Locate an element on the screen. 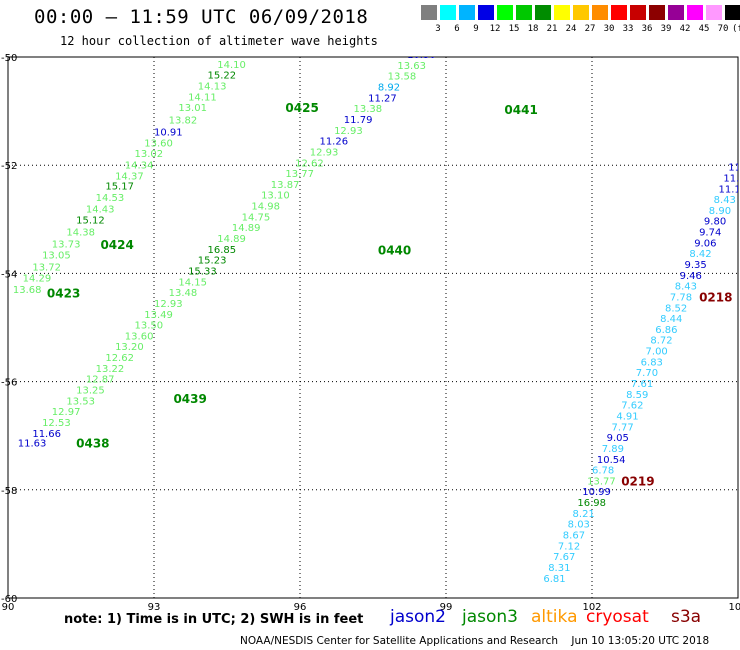 This screenshot has height=650, width=740. wave-height-point: 11 is located at coordinates (734, 168).